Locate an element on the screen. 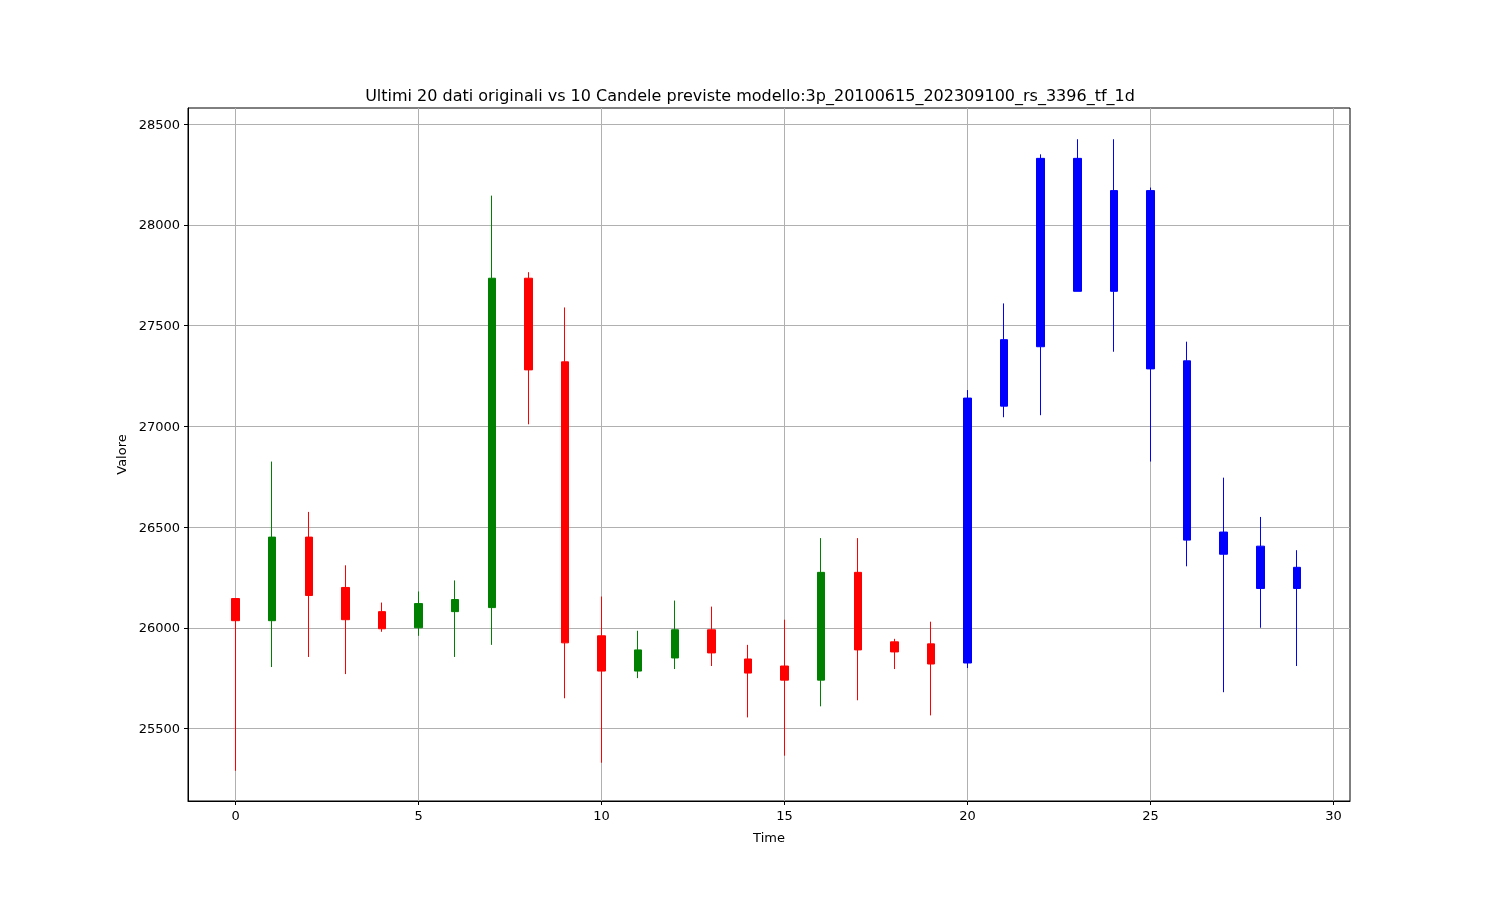 The image size is (1500, 900). x-axis-title: Time is located at coordinates (768, 837).